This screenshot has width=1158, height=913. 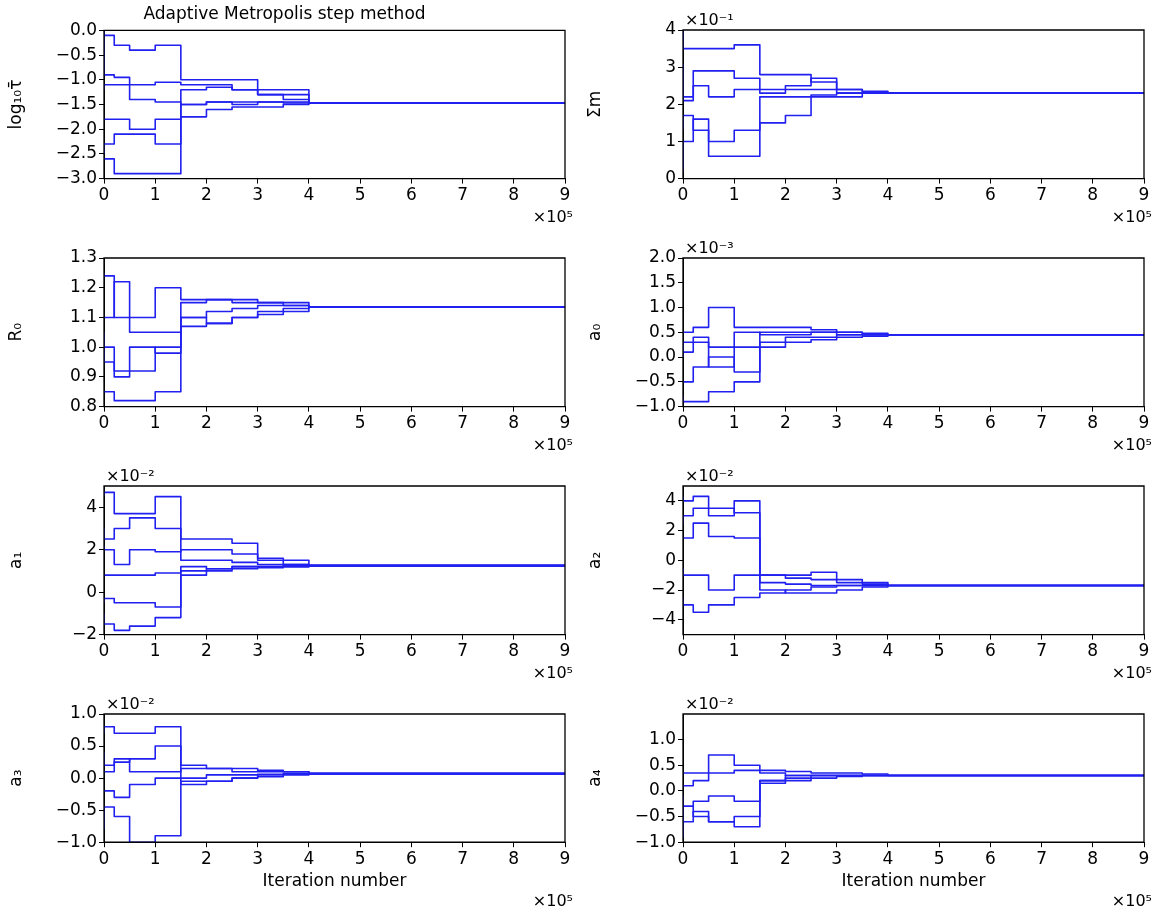 I want to click on text: ×10⁻³, so click(x=709, y=248).